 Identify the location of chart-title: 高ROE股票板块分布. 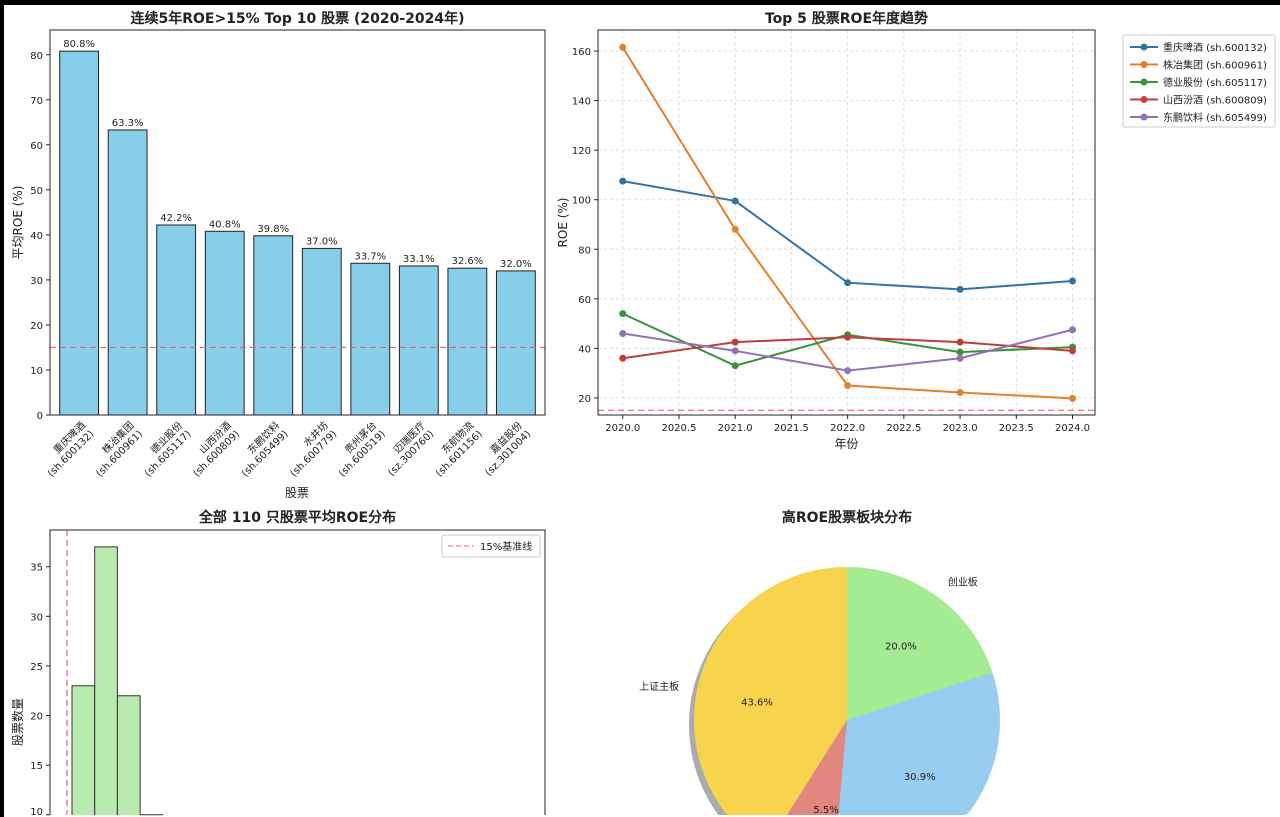
(847, 517).